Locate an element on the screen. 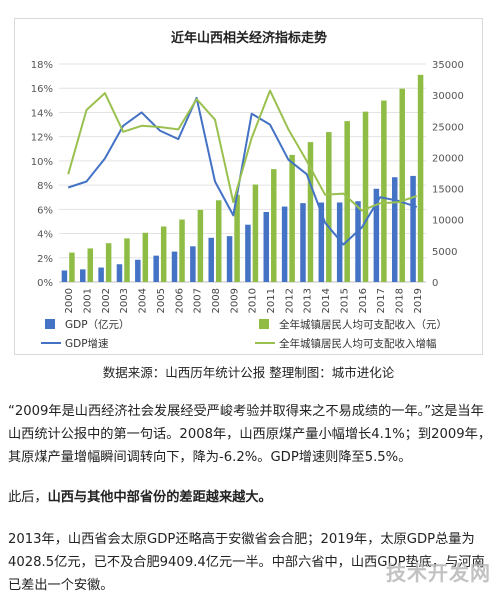  left-axis-tick-label: 8% is located at coordinates (45, 186).